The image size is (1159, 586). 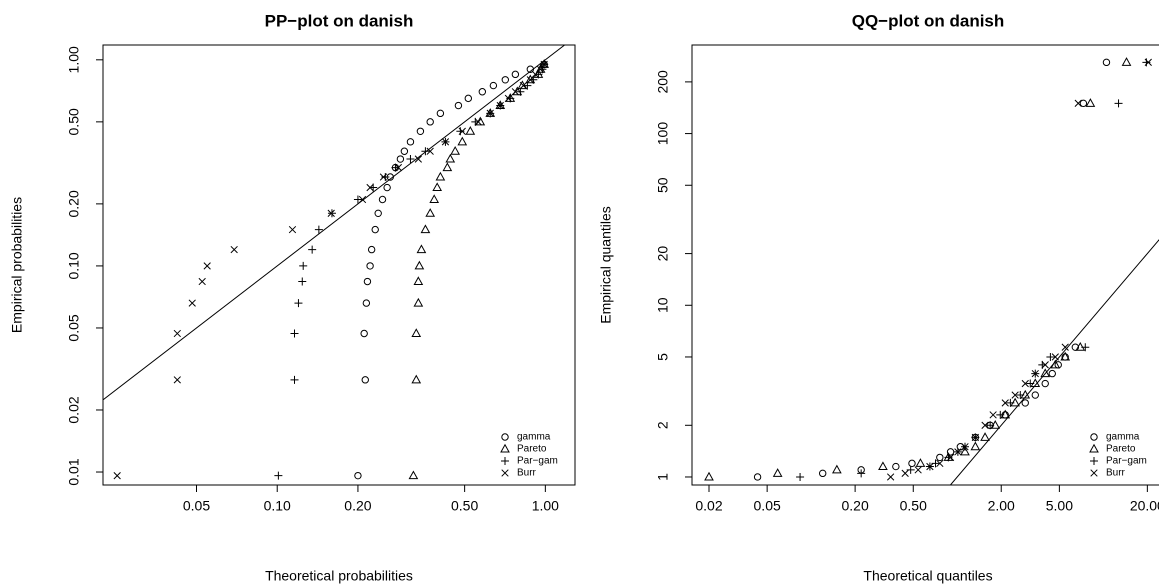 I want to click on x-tick-label: 1.00, so click(x=545, y=506).